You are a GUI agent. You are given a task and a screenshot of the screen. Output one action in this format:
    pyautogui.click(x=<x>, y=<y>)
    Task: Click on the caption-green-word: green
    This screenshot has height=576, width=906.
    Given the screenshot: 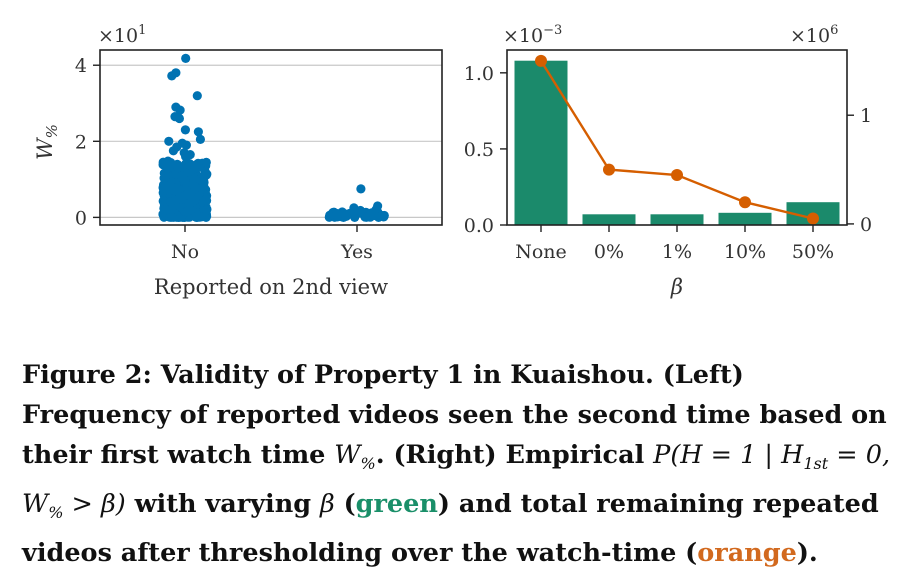 What is the action you would take?
    pyautogui.click(x=396, y=504)
    